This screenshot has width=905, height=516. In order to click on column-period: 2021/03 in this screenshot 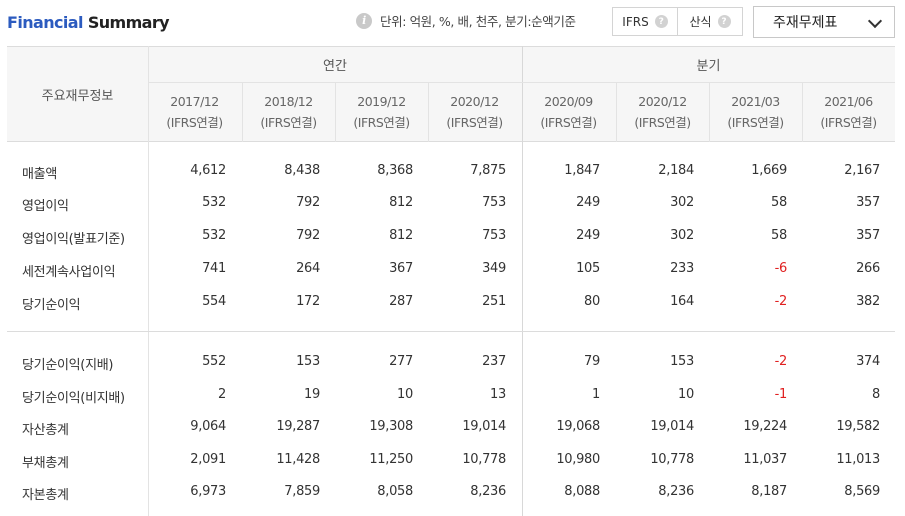, I will do `click(755, 101)`.